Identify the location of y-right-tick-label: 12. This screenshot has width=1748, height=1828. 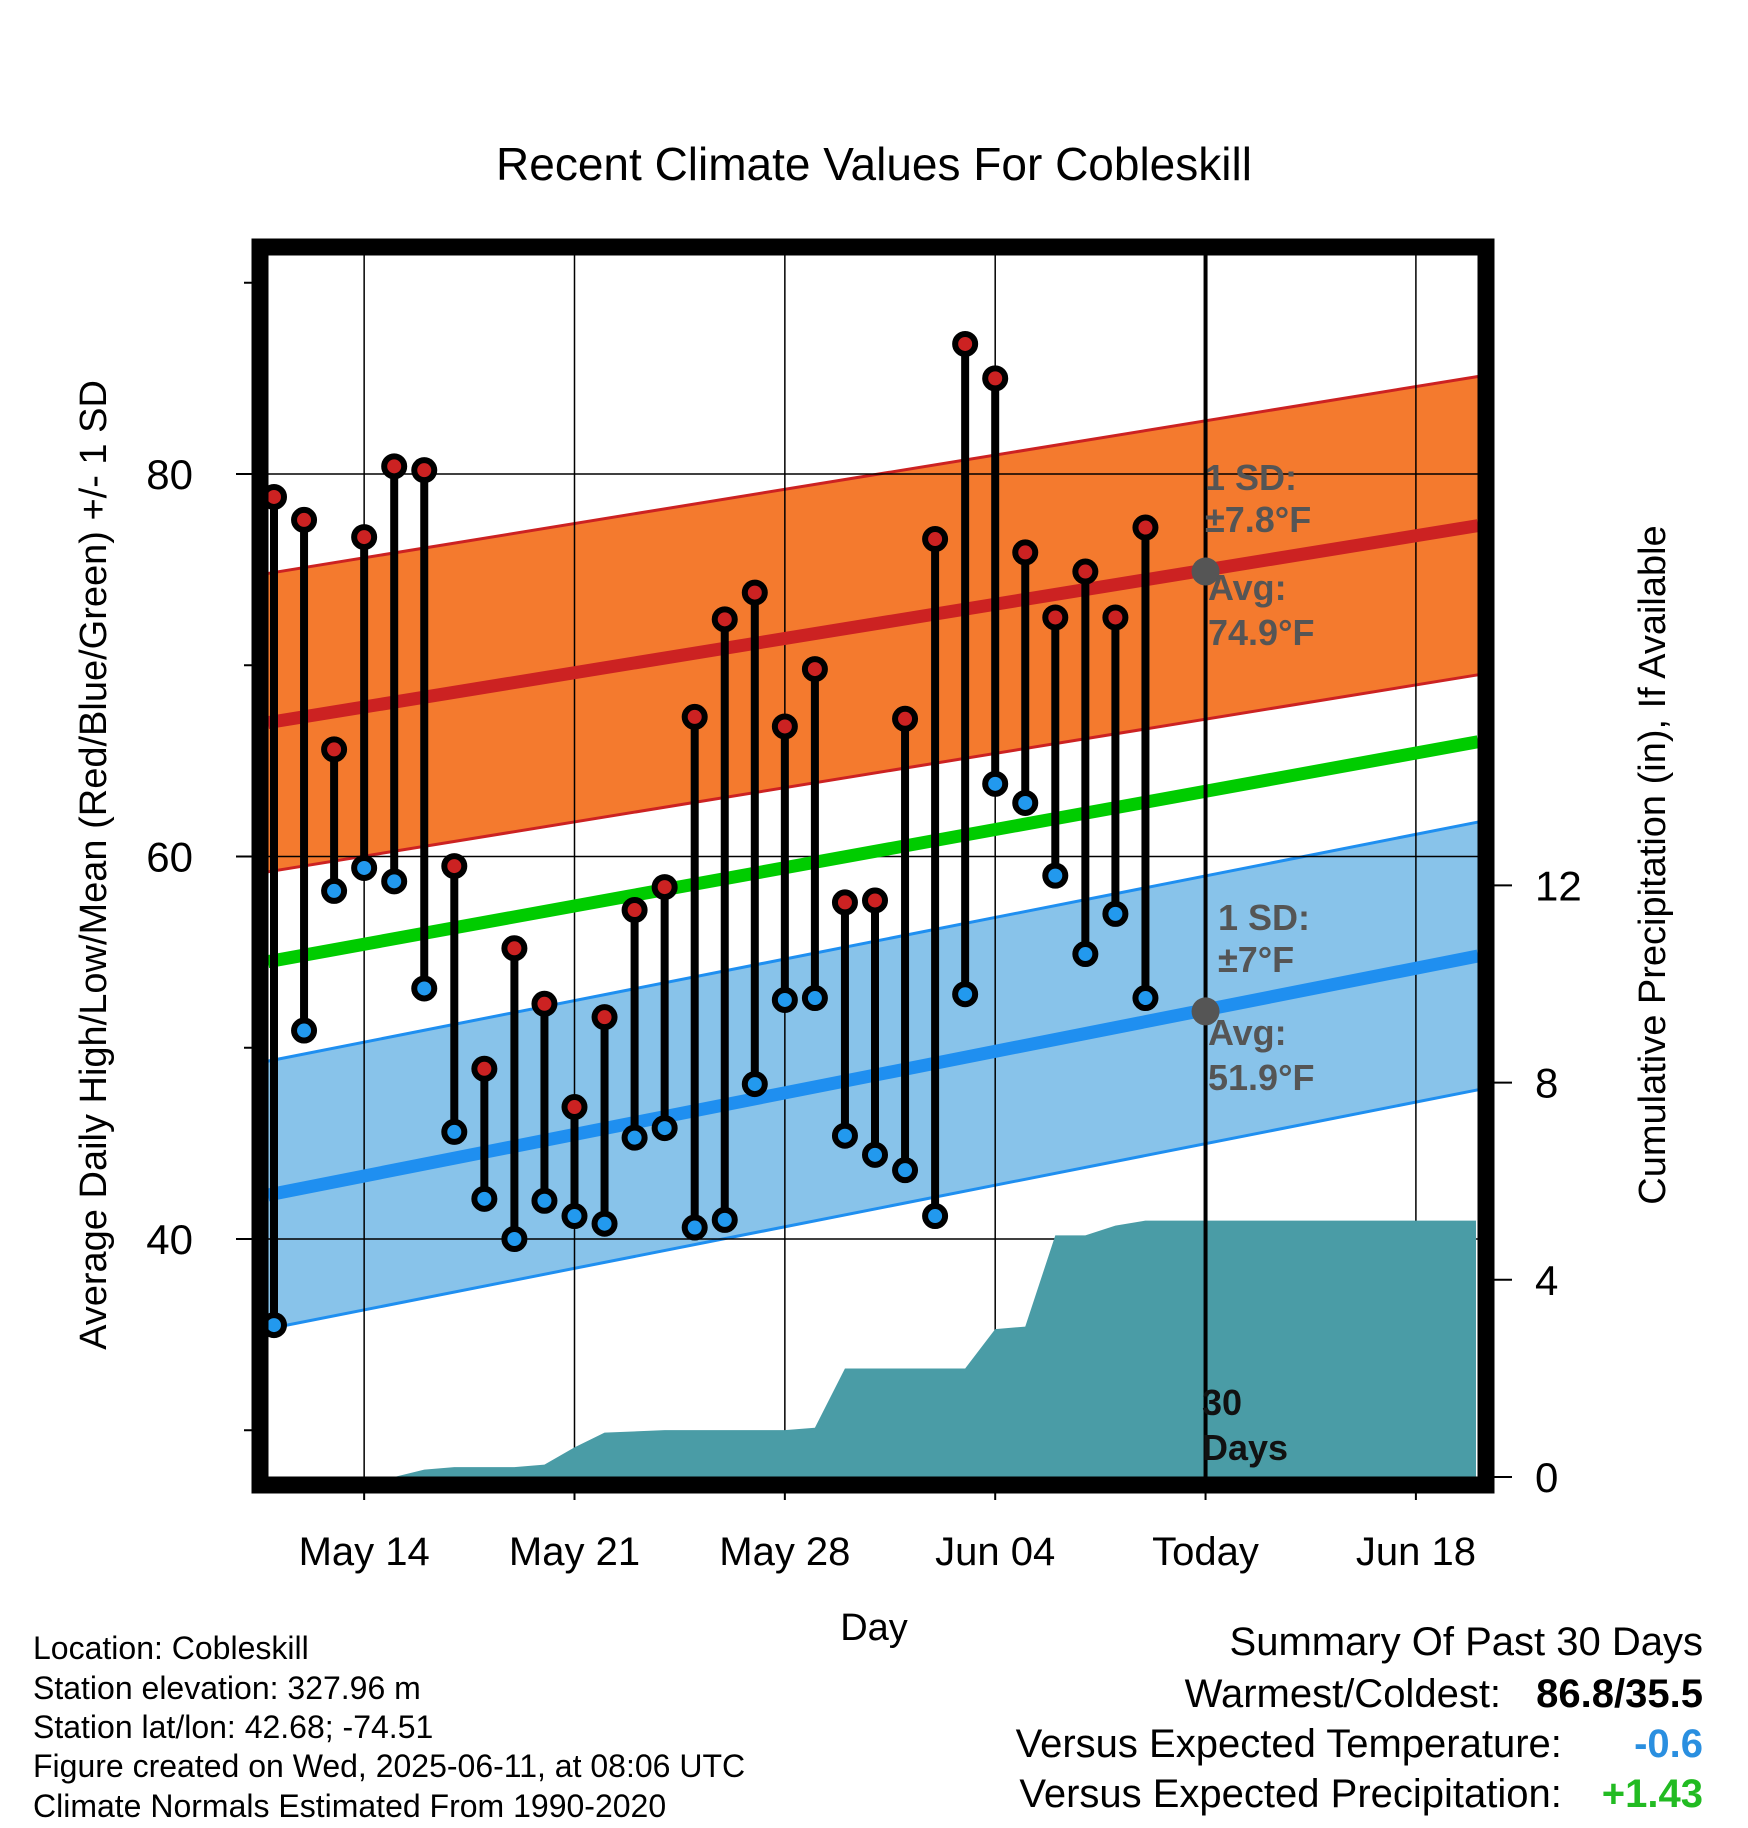
(1558, 885).